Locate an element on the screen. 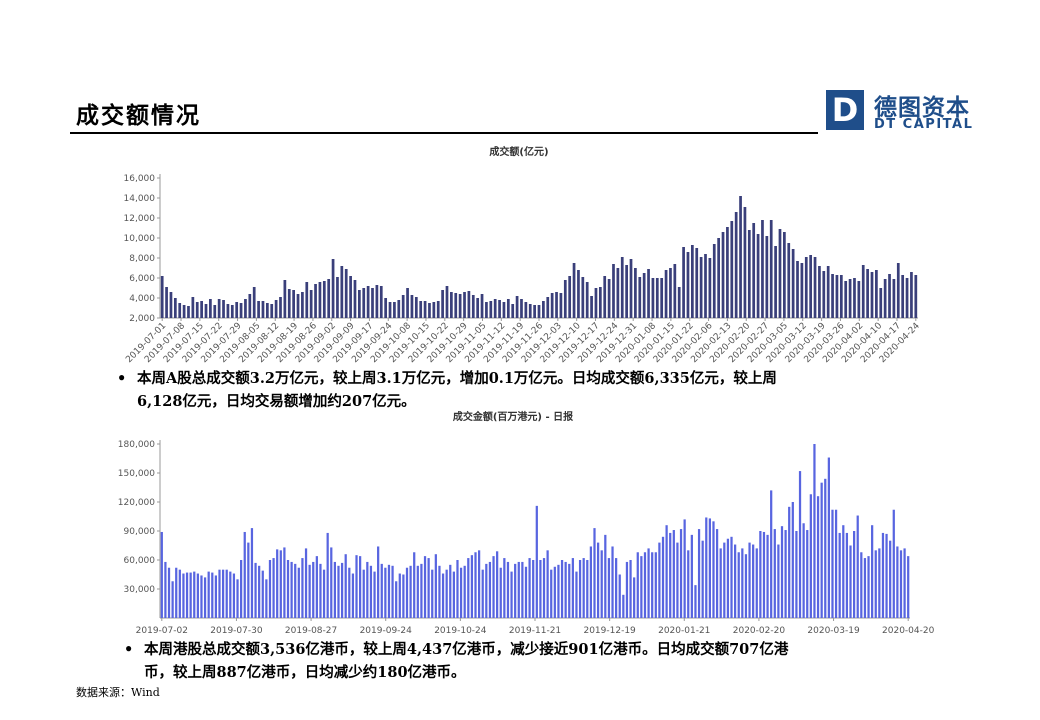 Image resolution: width=1040 pixels, height=720 pixels. x-tick-label: 2019-12-19 is located at coordinates (609, 631).